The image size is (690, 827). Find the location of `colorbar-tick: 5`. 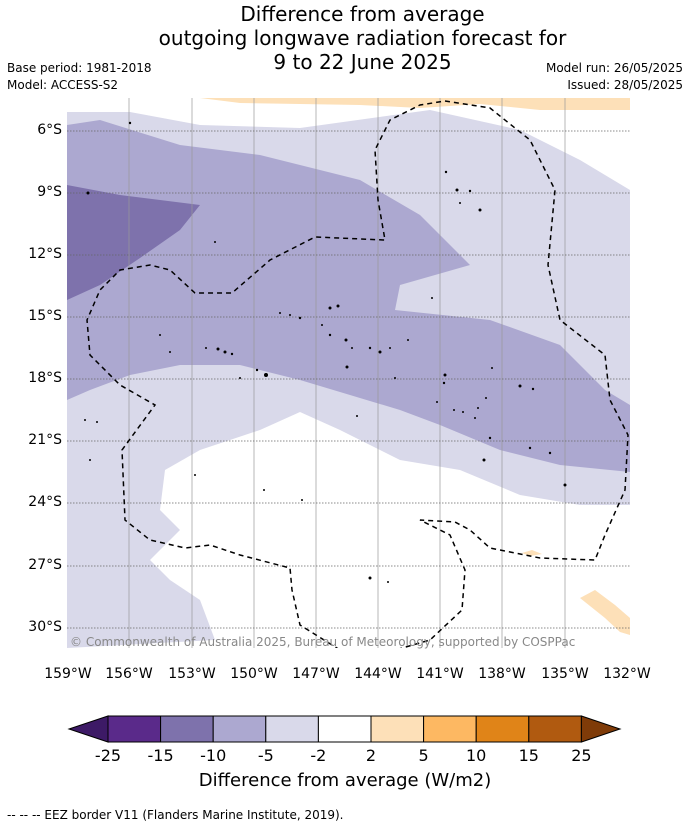

colorbar-tick: 5 is located at coordinates (423, 755).